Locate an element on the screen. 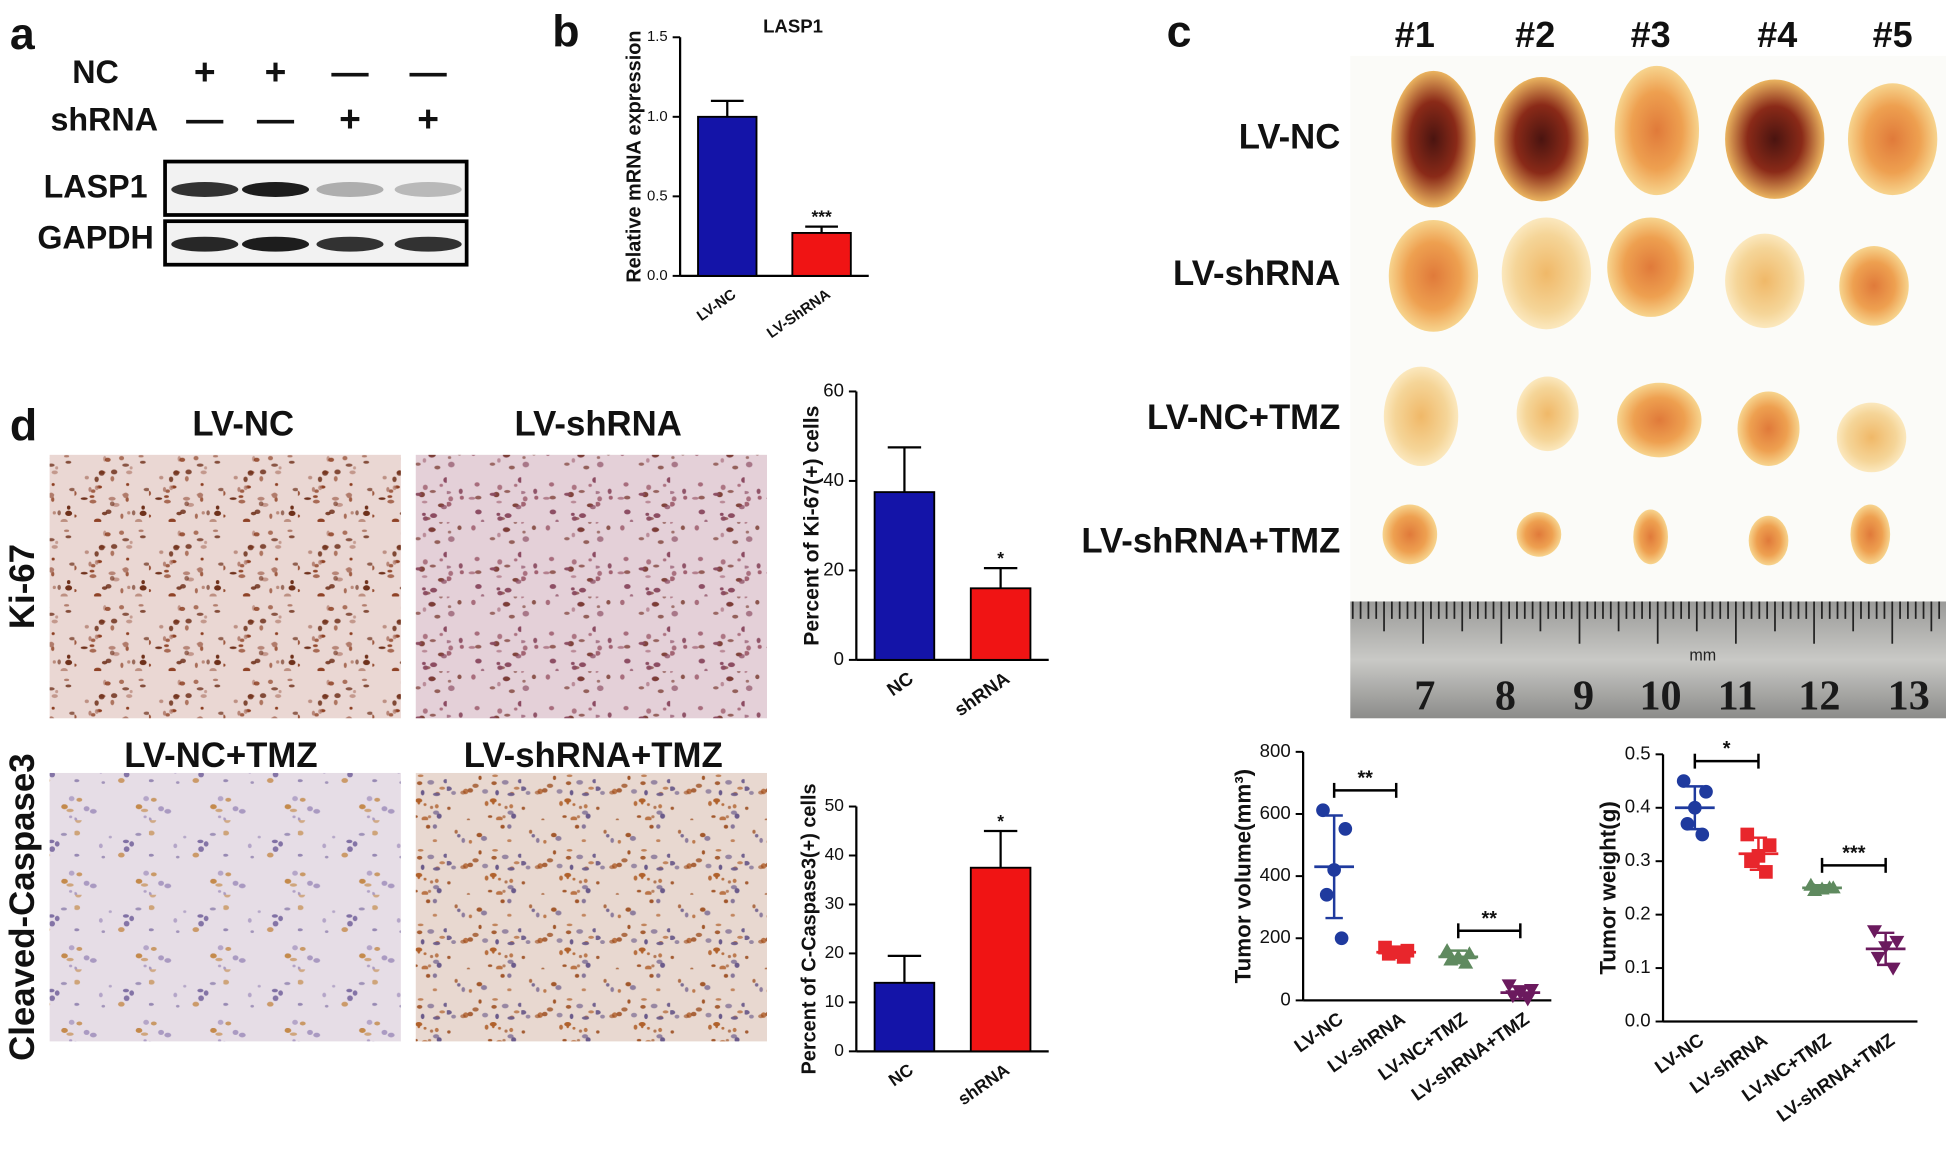 The height and width of the screenshot is (1152, 1946). y-tick-label: 1.0 is located at coordinates (657, 117).